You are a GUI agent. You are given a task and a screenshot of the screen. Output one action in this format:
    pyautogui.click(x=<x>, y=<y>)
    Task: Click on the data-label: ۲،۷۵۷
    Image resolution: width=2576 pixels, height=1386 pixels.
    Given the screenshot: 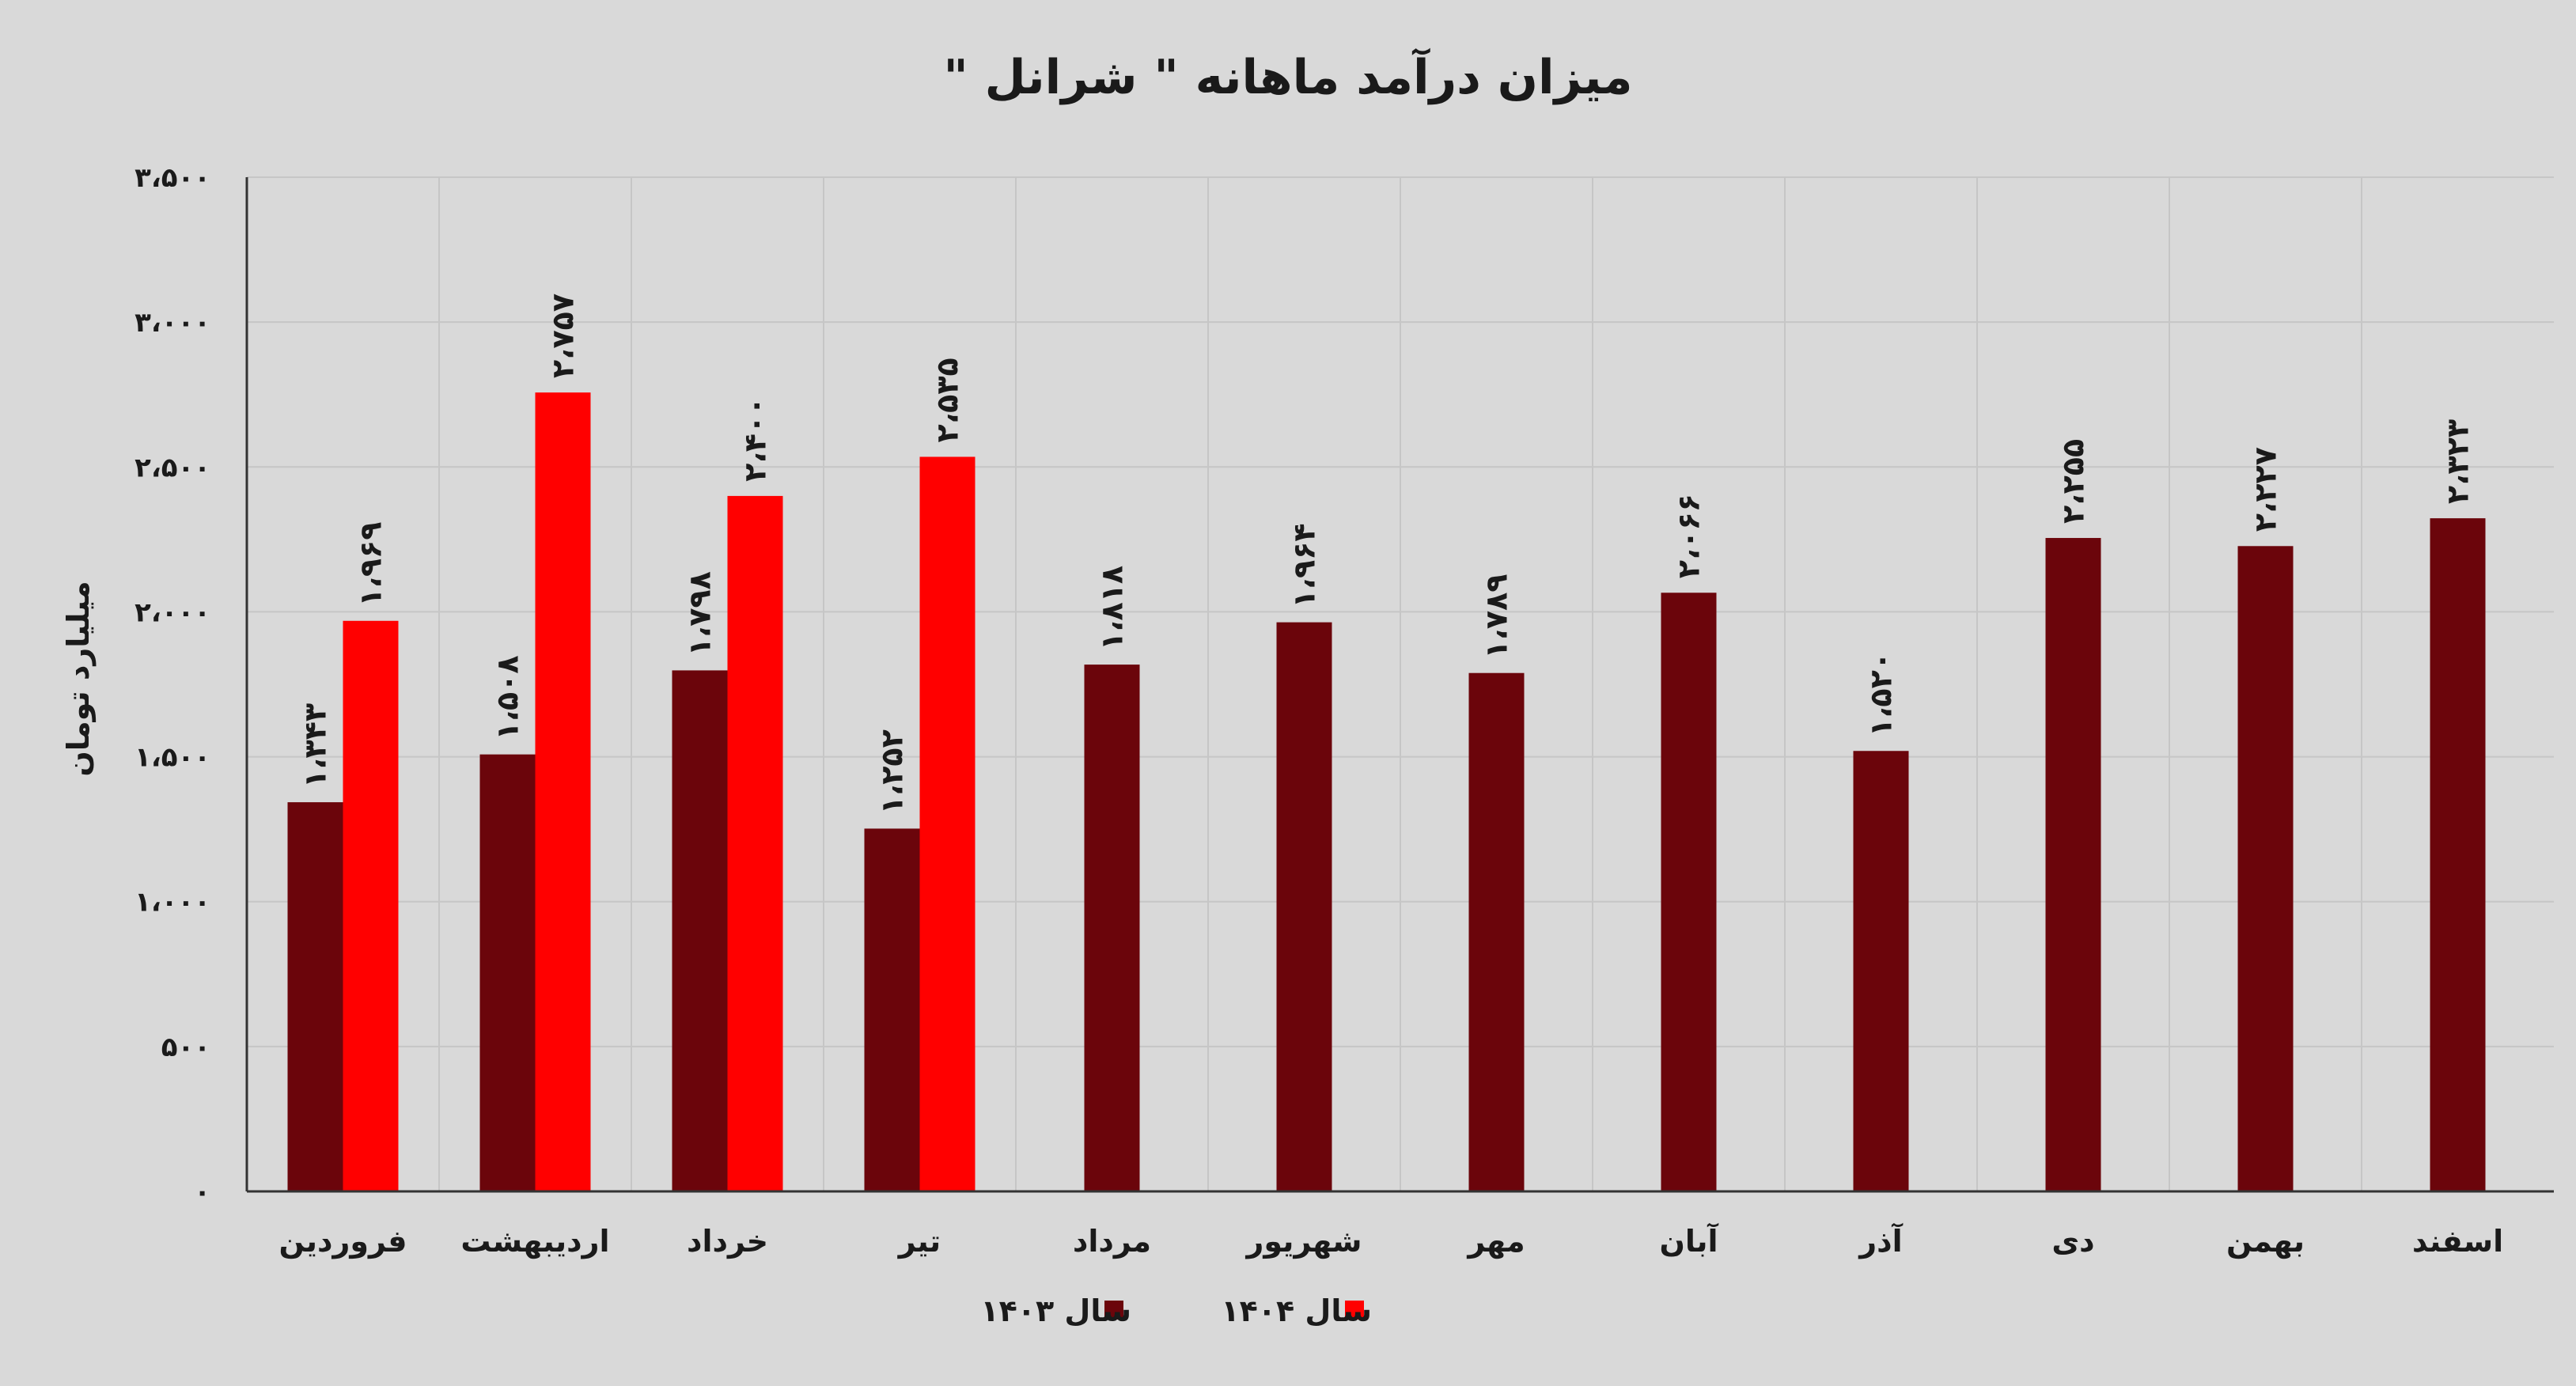 What is the action you would take?
    pyautogui.click(x=563, y=336)
    